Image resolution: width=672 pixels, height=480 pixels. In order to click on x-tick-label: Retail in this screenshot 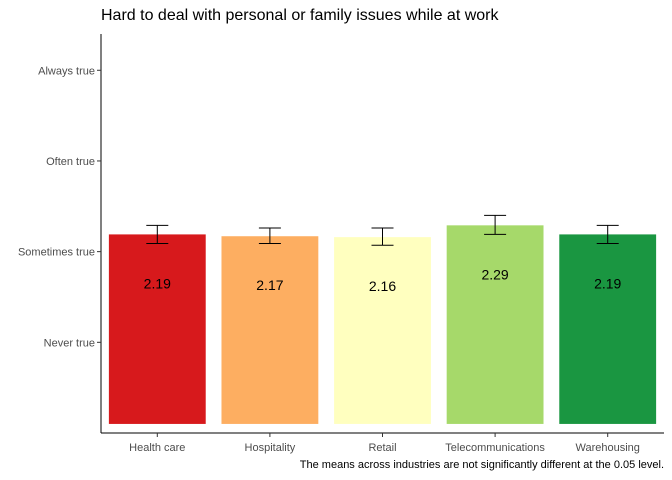, I will do `click(382, 448)`.